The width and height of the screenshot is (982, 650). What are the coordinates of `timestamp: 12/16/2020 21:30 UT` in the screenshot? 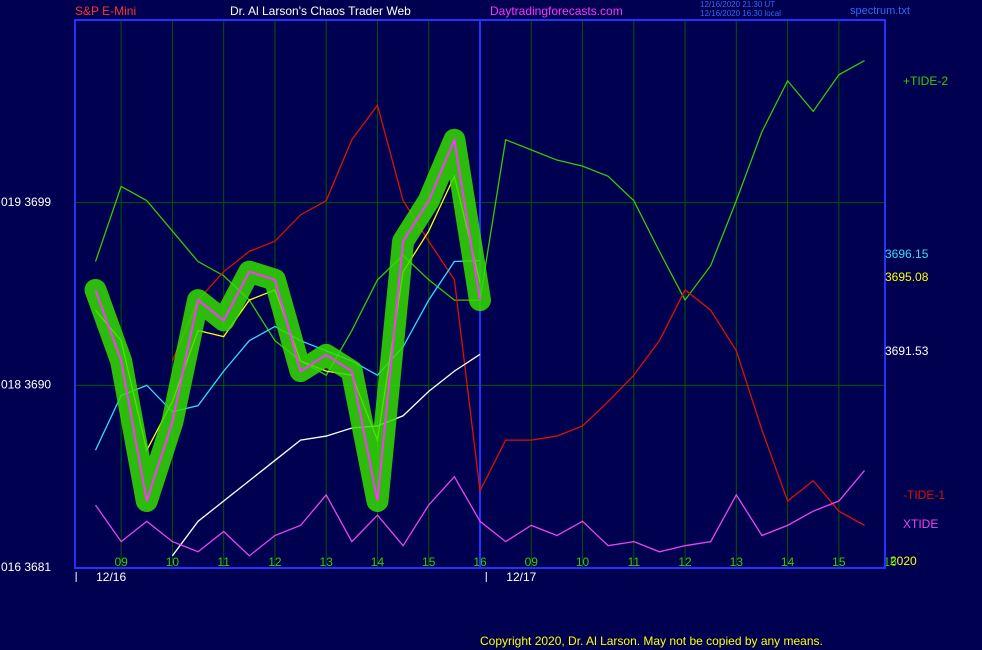 It's located at (737, 4).